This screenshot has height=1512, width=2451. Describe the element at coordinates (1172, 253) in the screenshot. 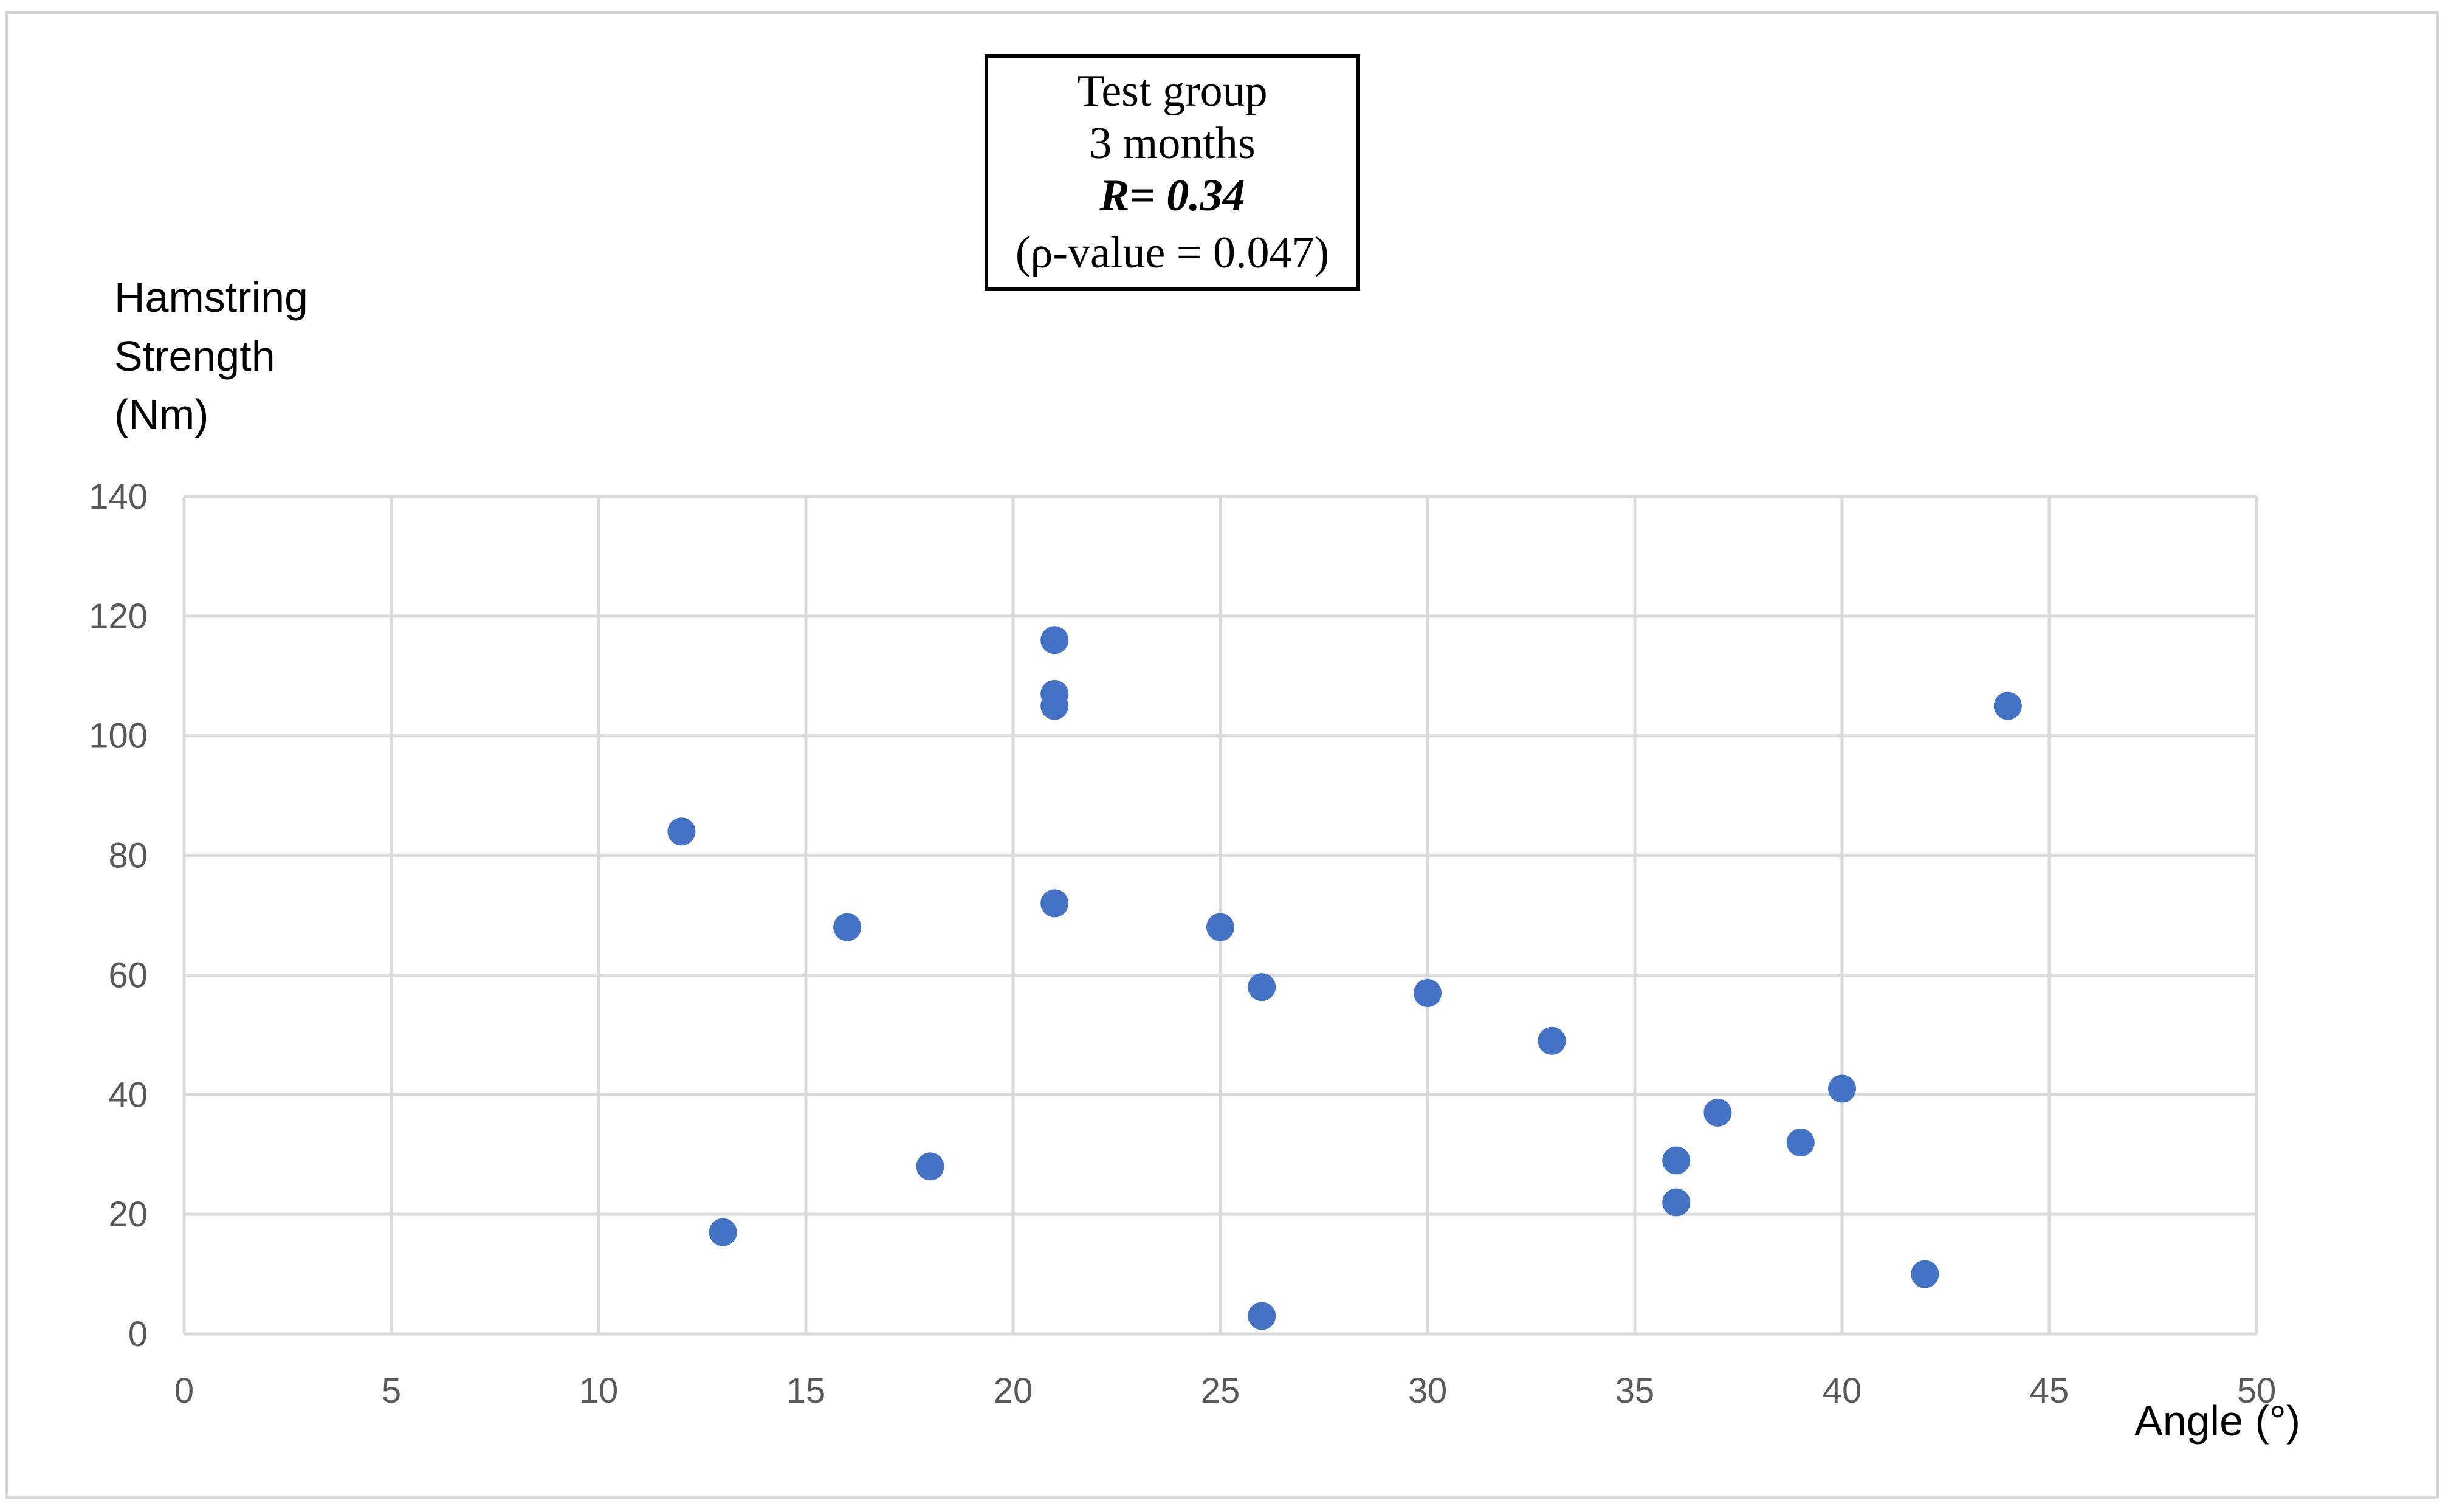

I see `annotation-line-4: (ρ-value = 0.047)` at that location.